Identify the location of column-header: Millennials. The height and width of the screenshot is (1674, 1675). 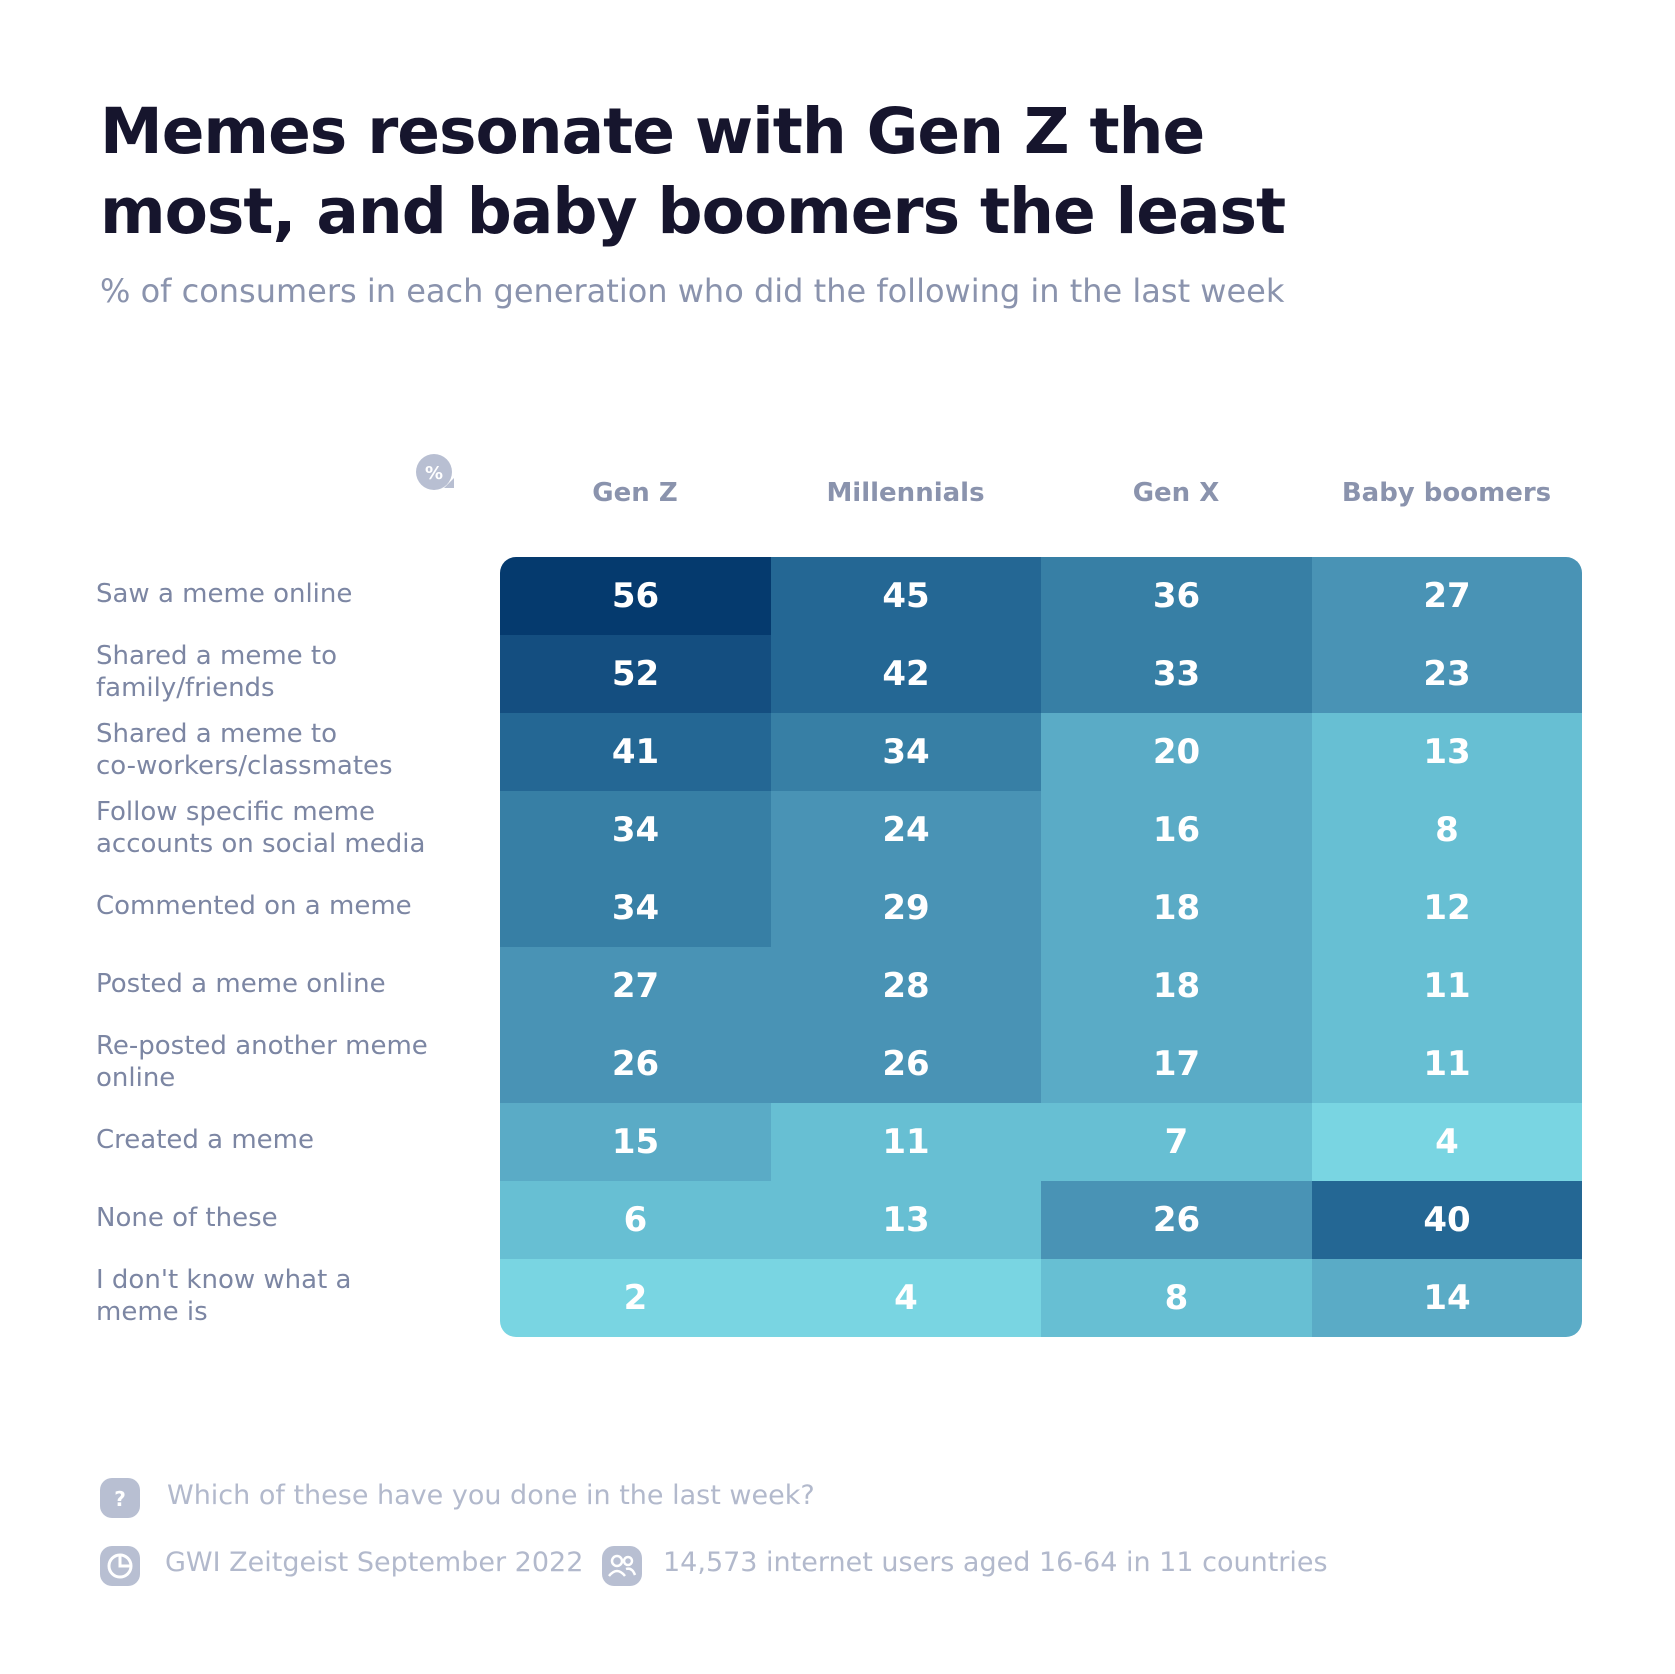
(905, 493).